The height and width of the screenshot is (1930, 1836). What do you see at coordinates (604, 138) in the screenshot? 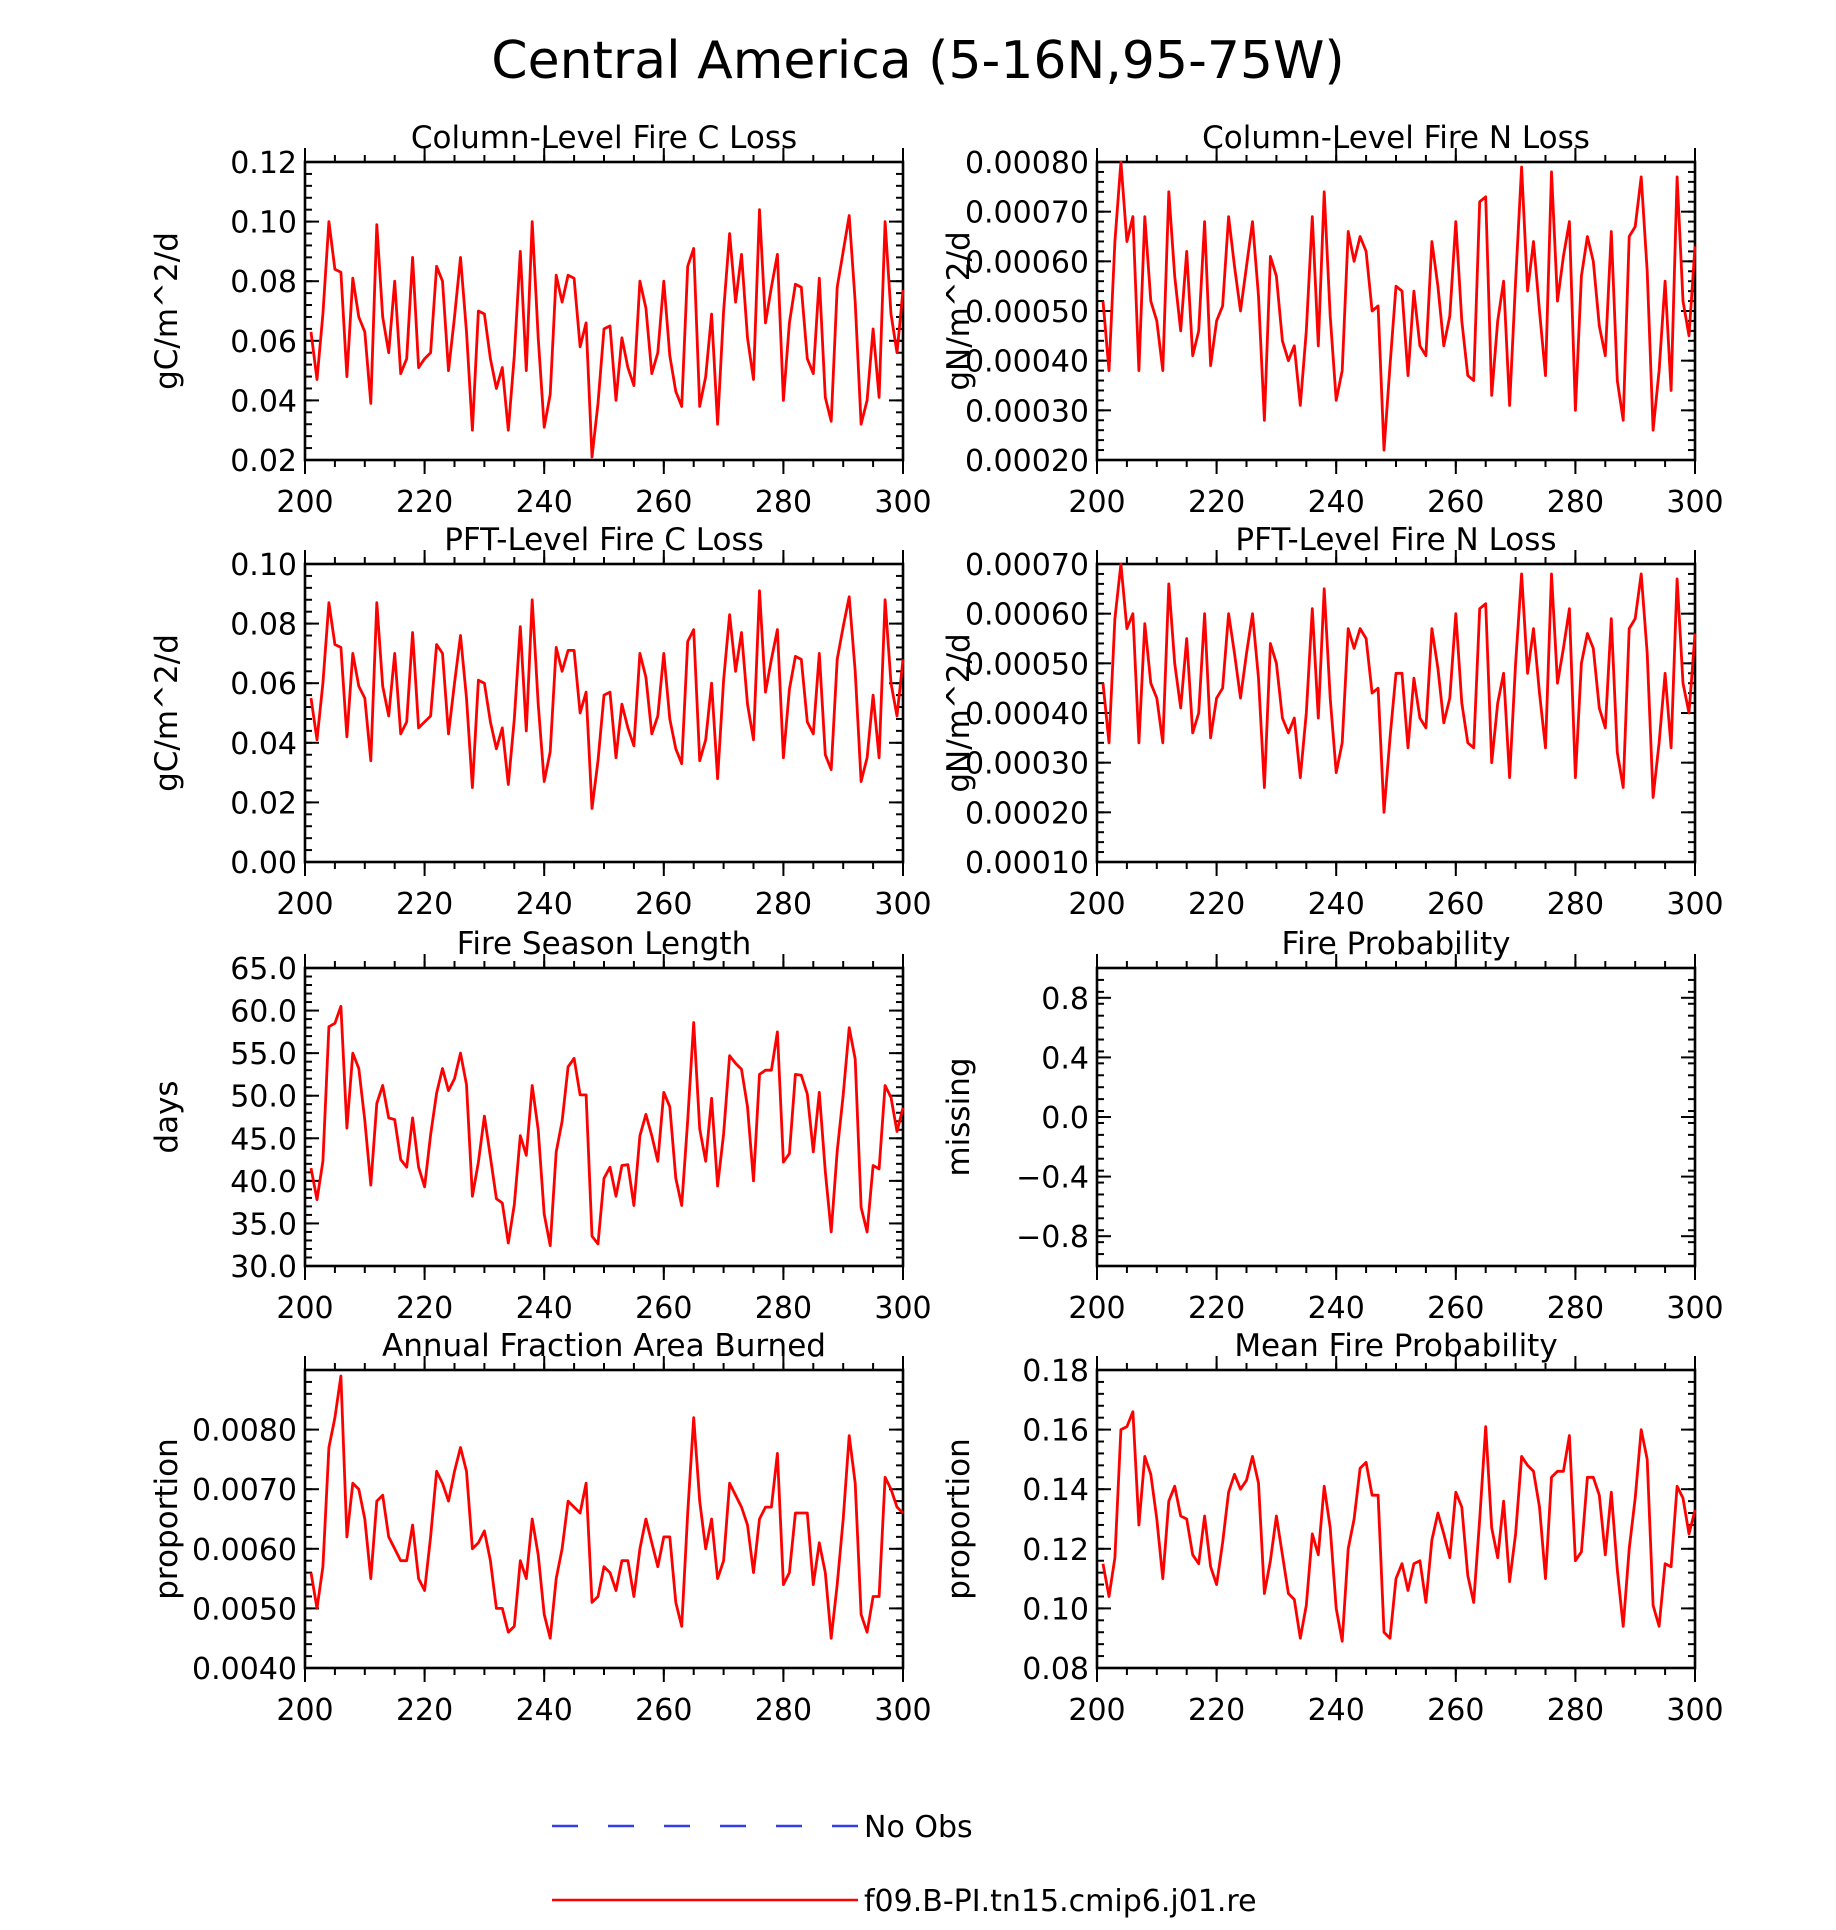
I see `panel-title: Column-Level Fire C Loss` at bounding box center [604, 138].